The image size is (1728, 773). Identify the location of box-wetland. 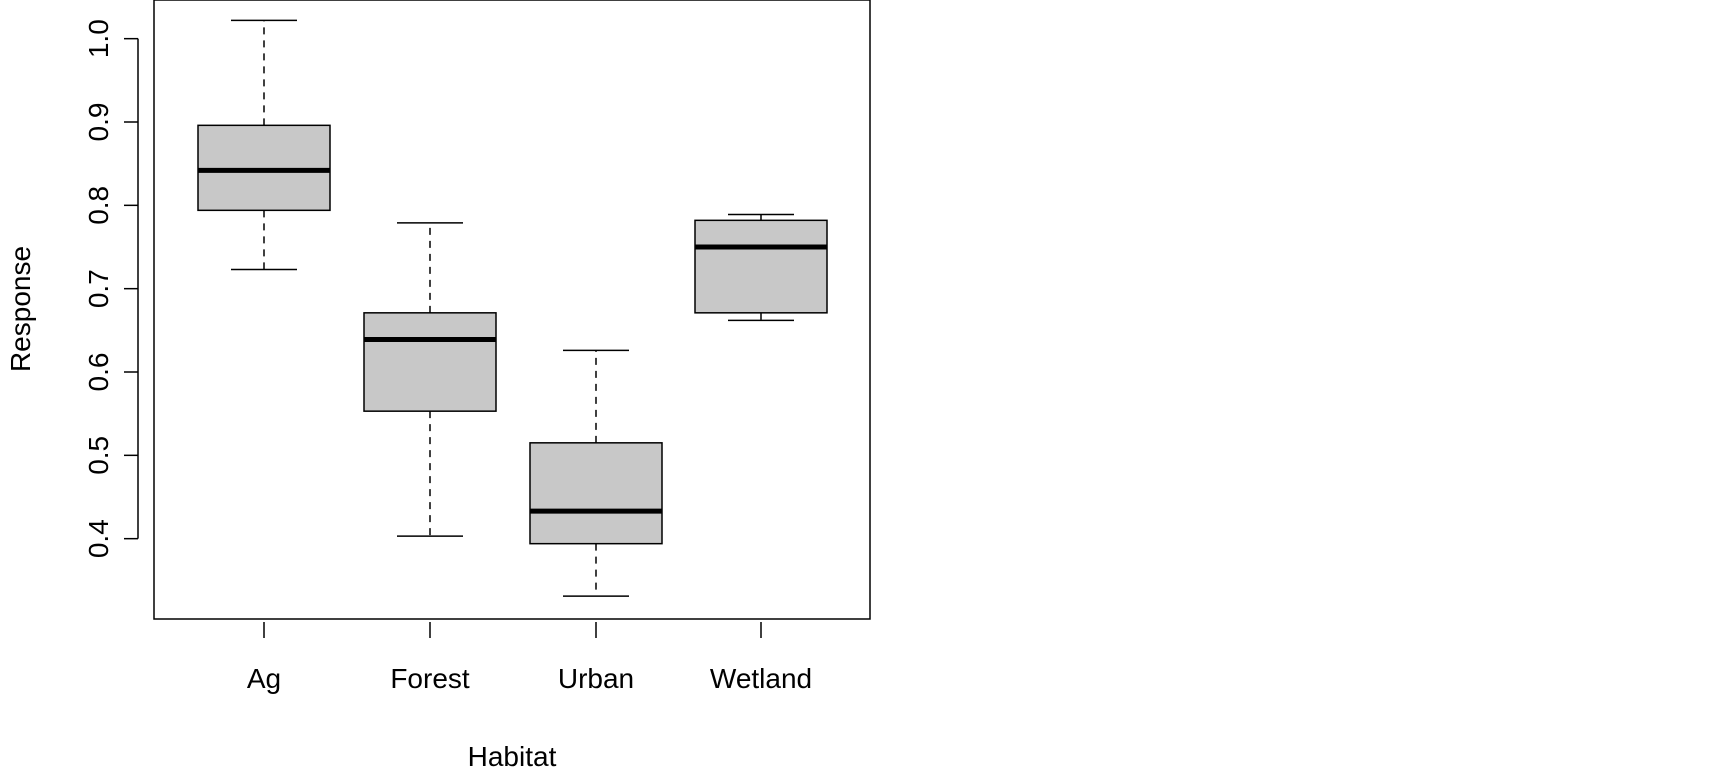
(761, 267).